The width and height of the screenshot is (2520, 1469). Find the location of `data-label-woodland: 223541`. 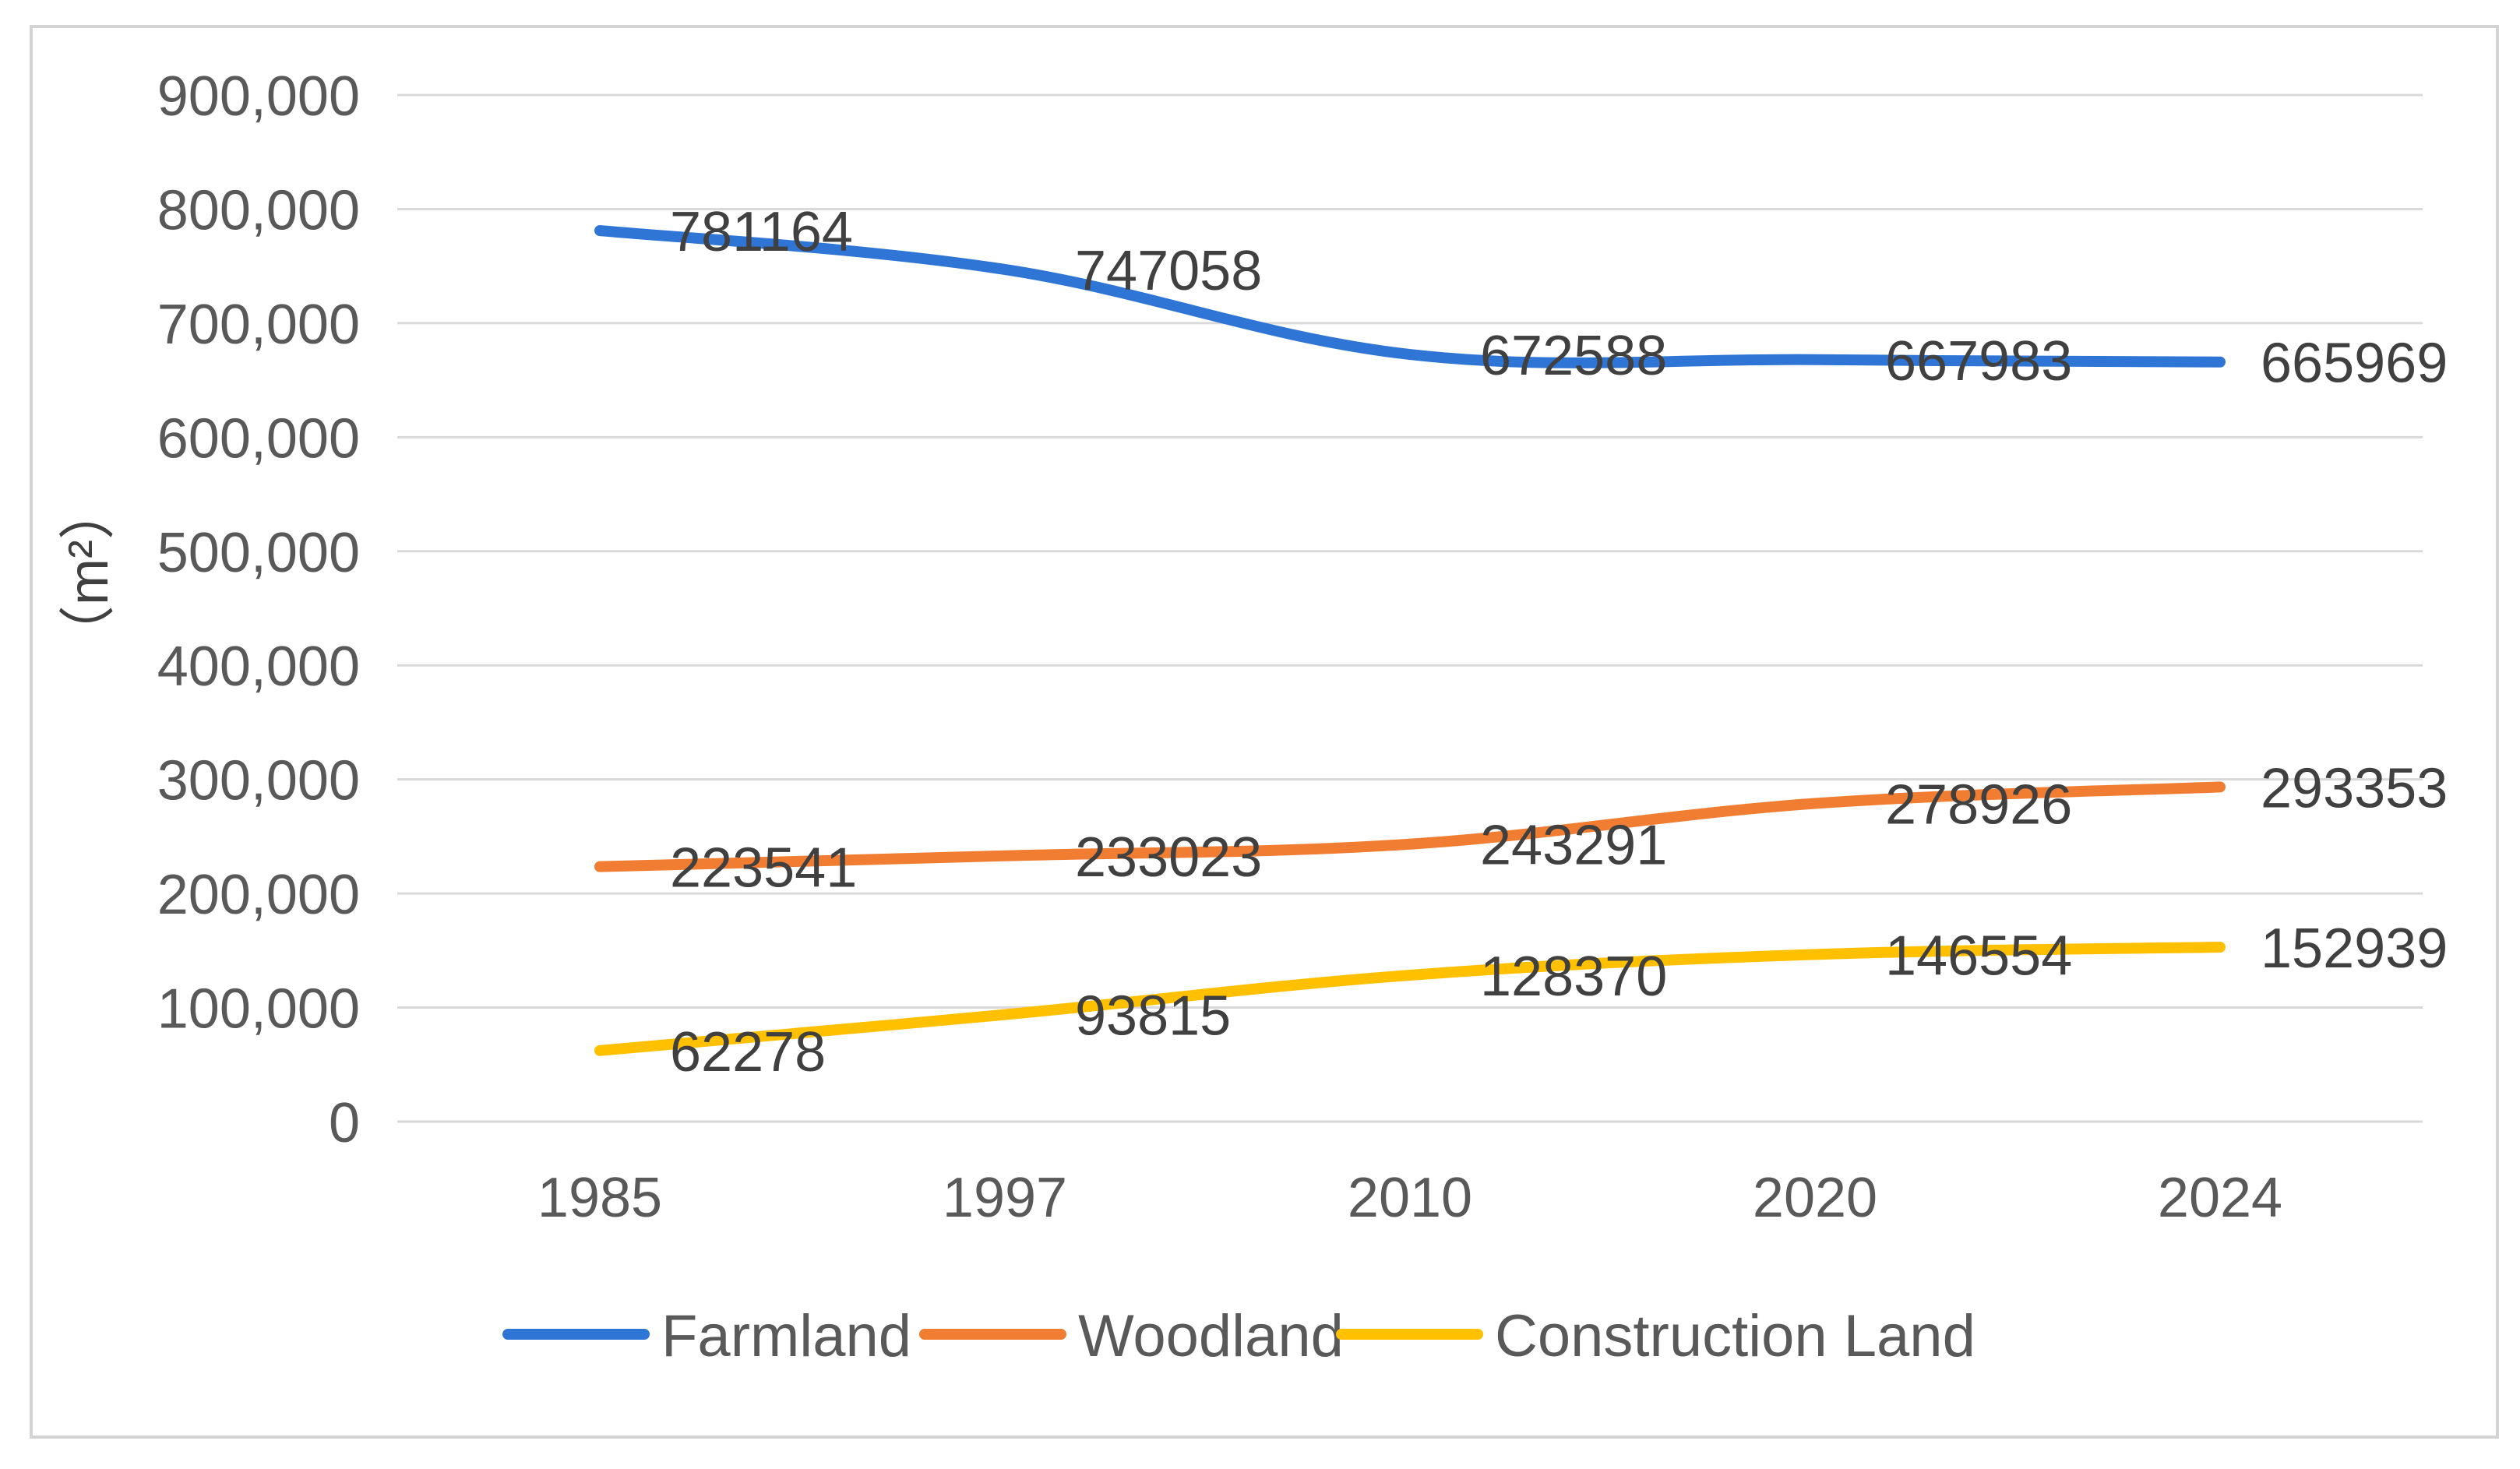

data-label-woodland: 223541 is located at coordinates (764, 869).